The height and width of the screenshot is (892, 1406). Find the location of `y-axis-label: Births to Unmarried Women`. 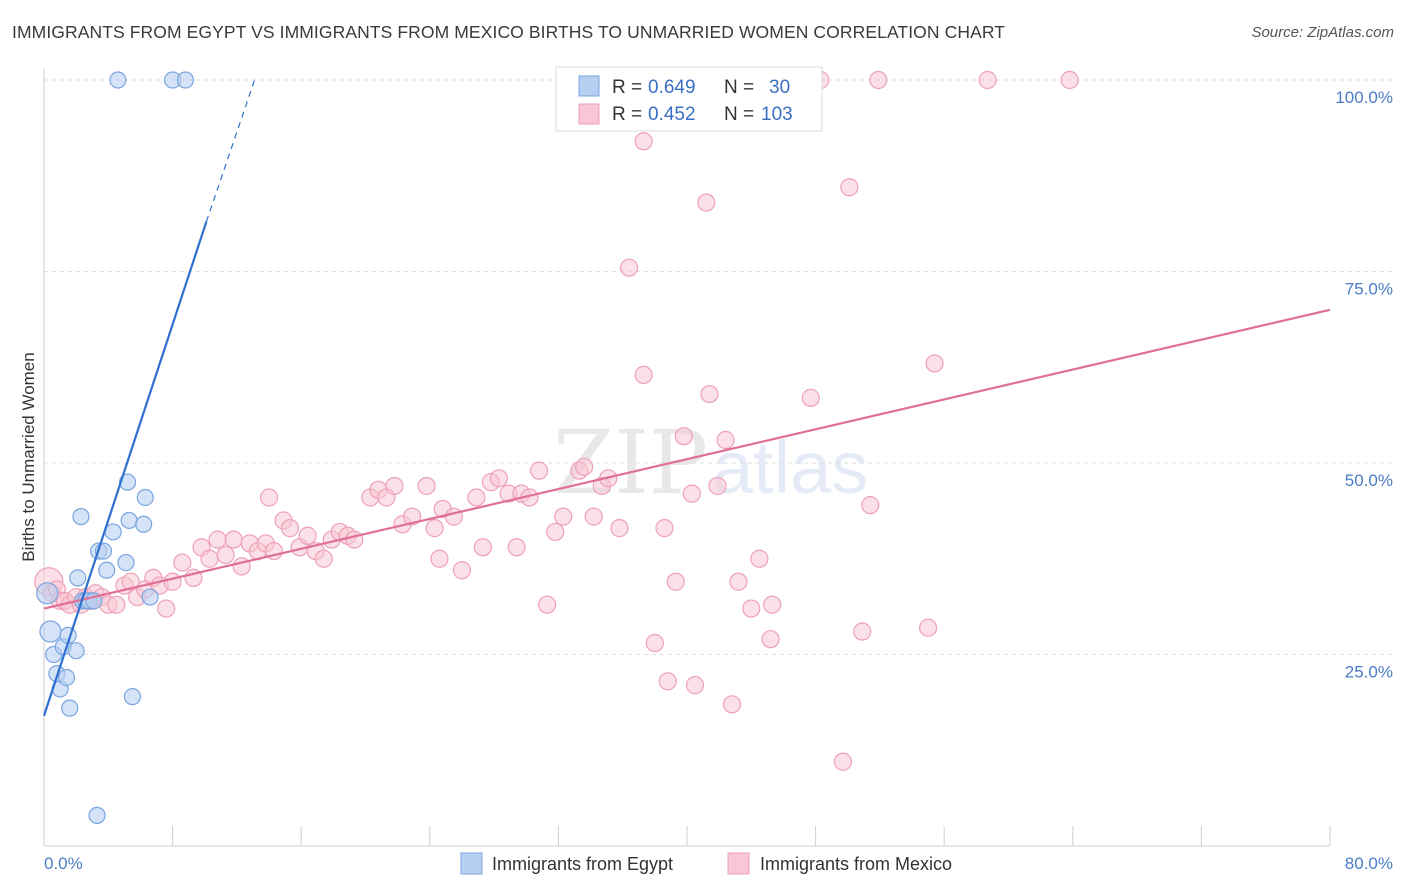

y-axis-label: Births to Unmarried Women is located at coordinates (28, 456).